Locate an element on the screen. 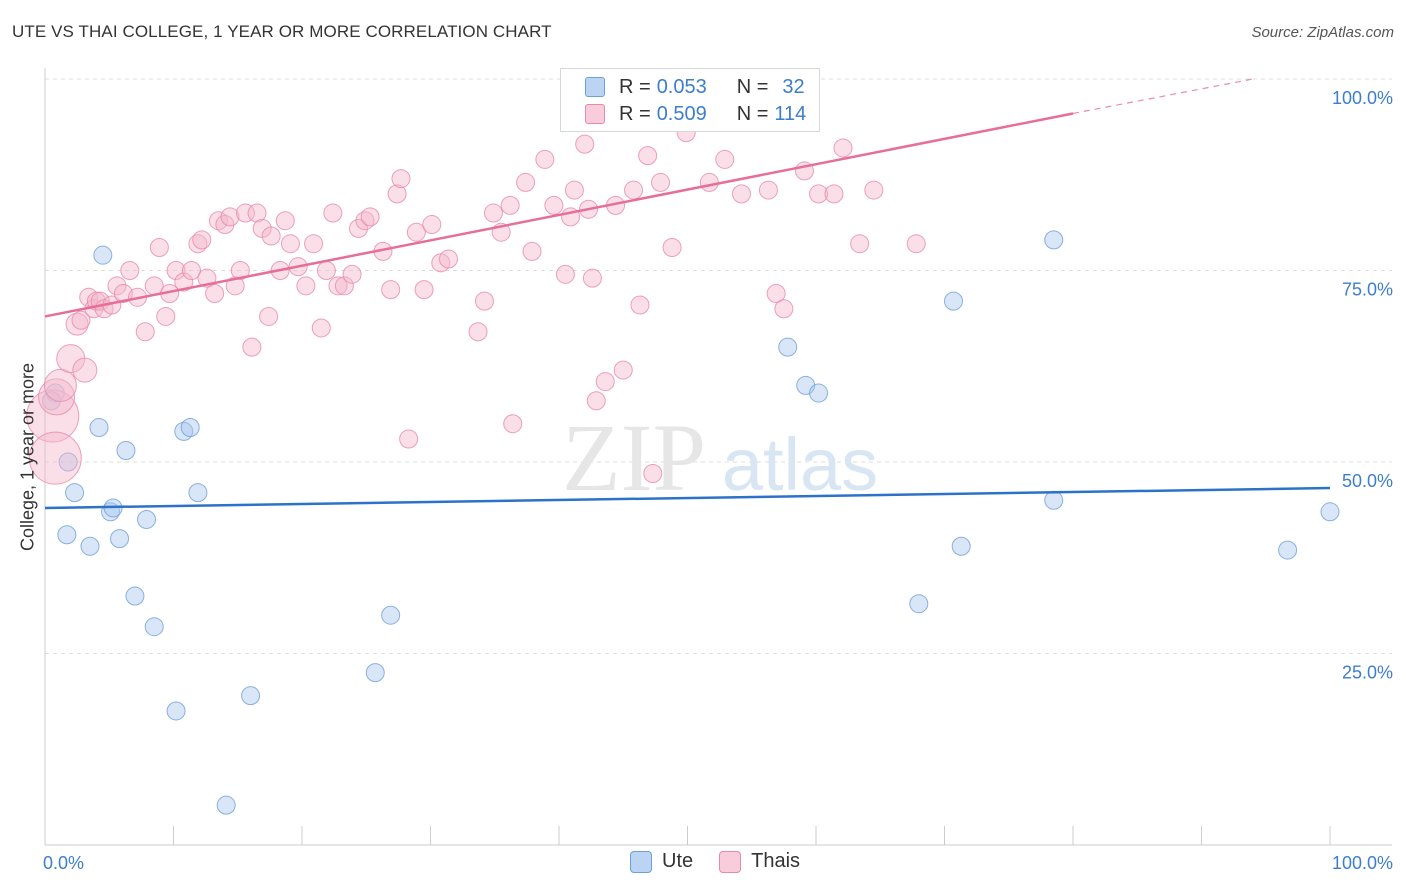 This screenshot has height=892, width=1406. watermark-zip: ZIP is located at coordinates (634, 457).